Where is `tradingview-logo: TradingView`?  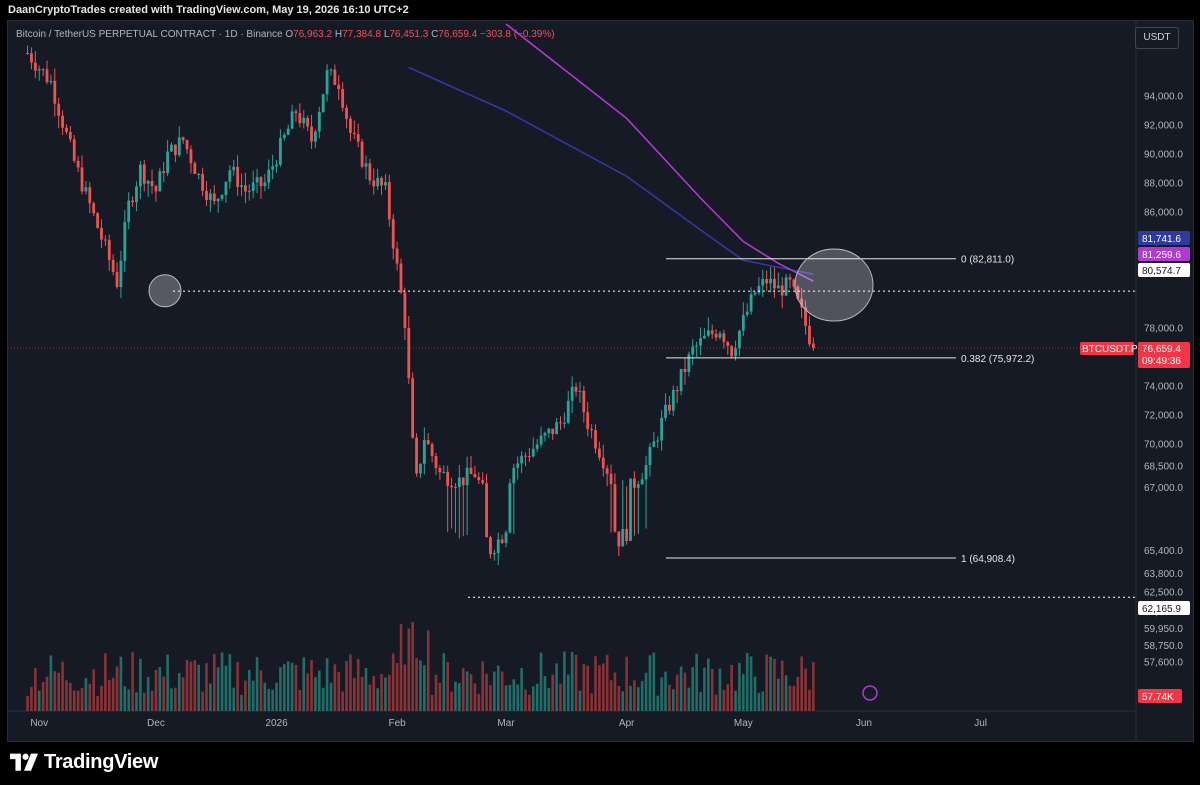
tradingview-logo: TradingView is located at coordinates (84, 762).